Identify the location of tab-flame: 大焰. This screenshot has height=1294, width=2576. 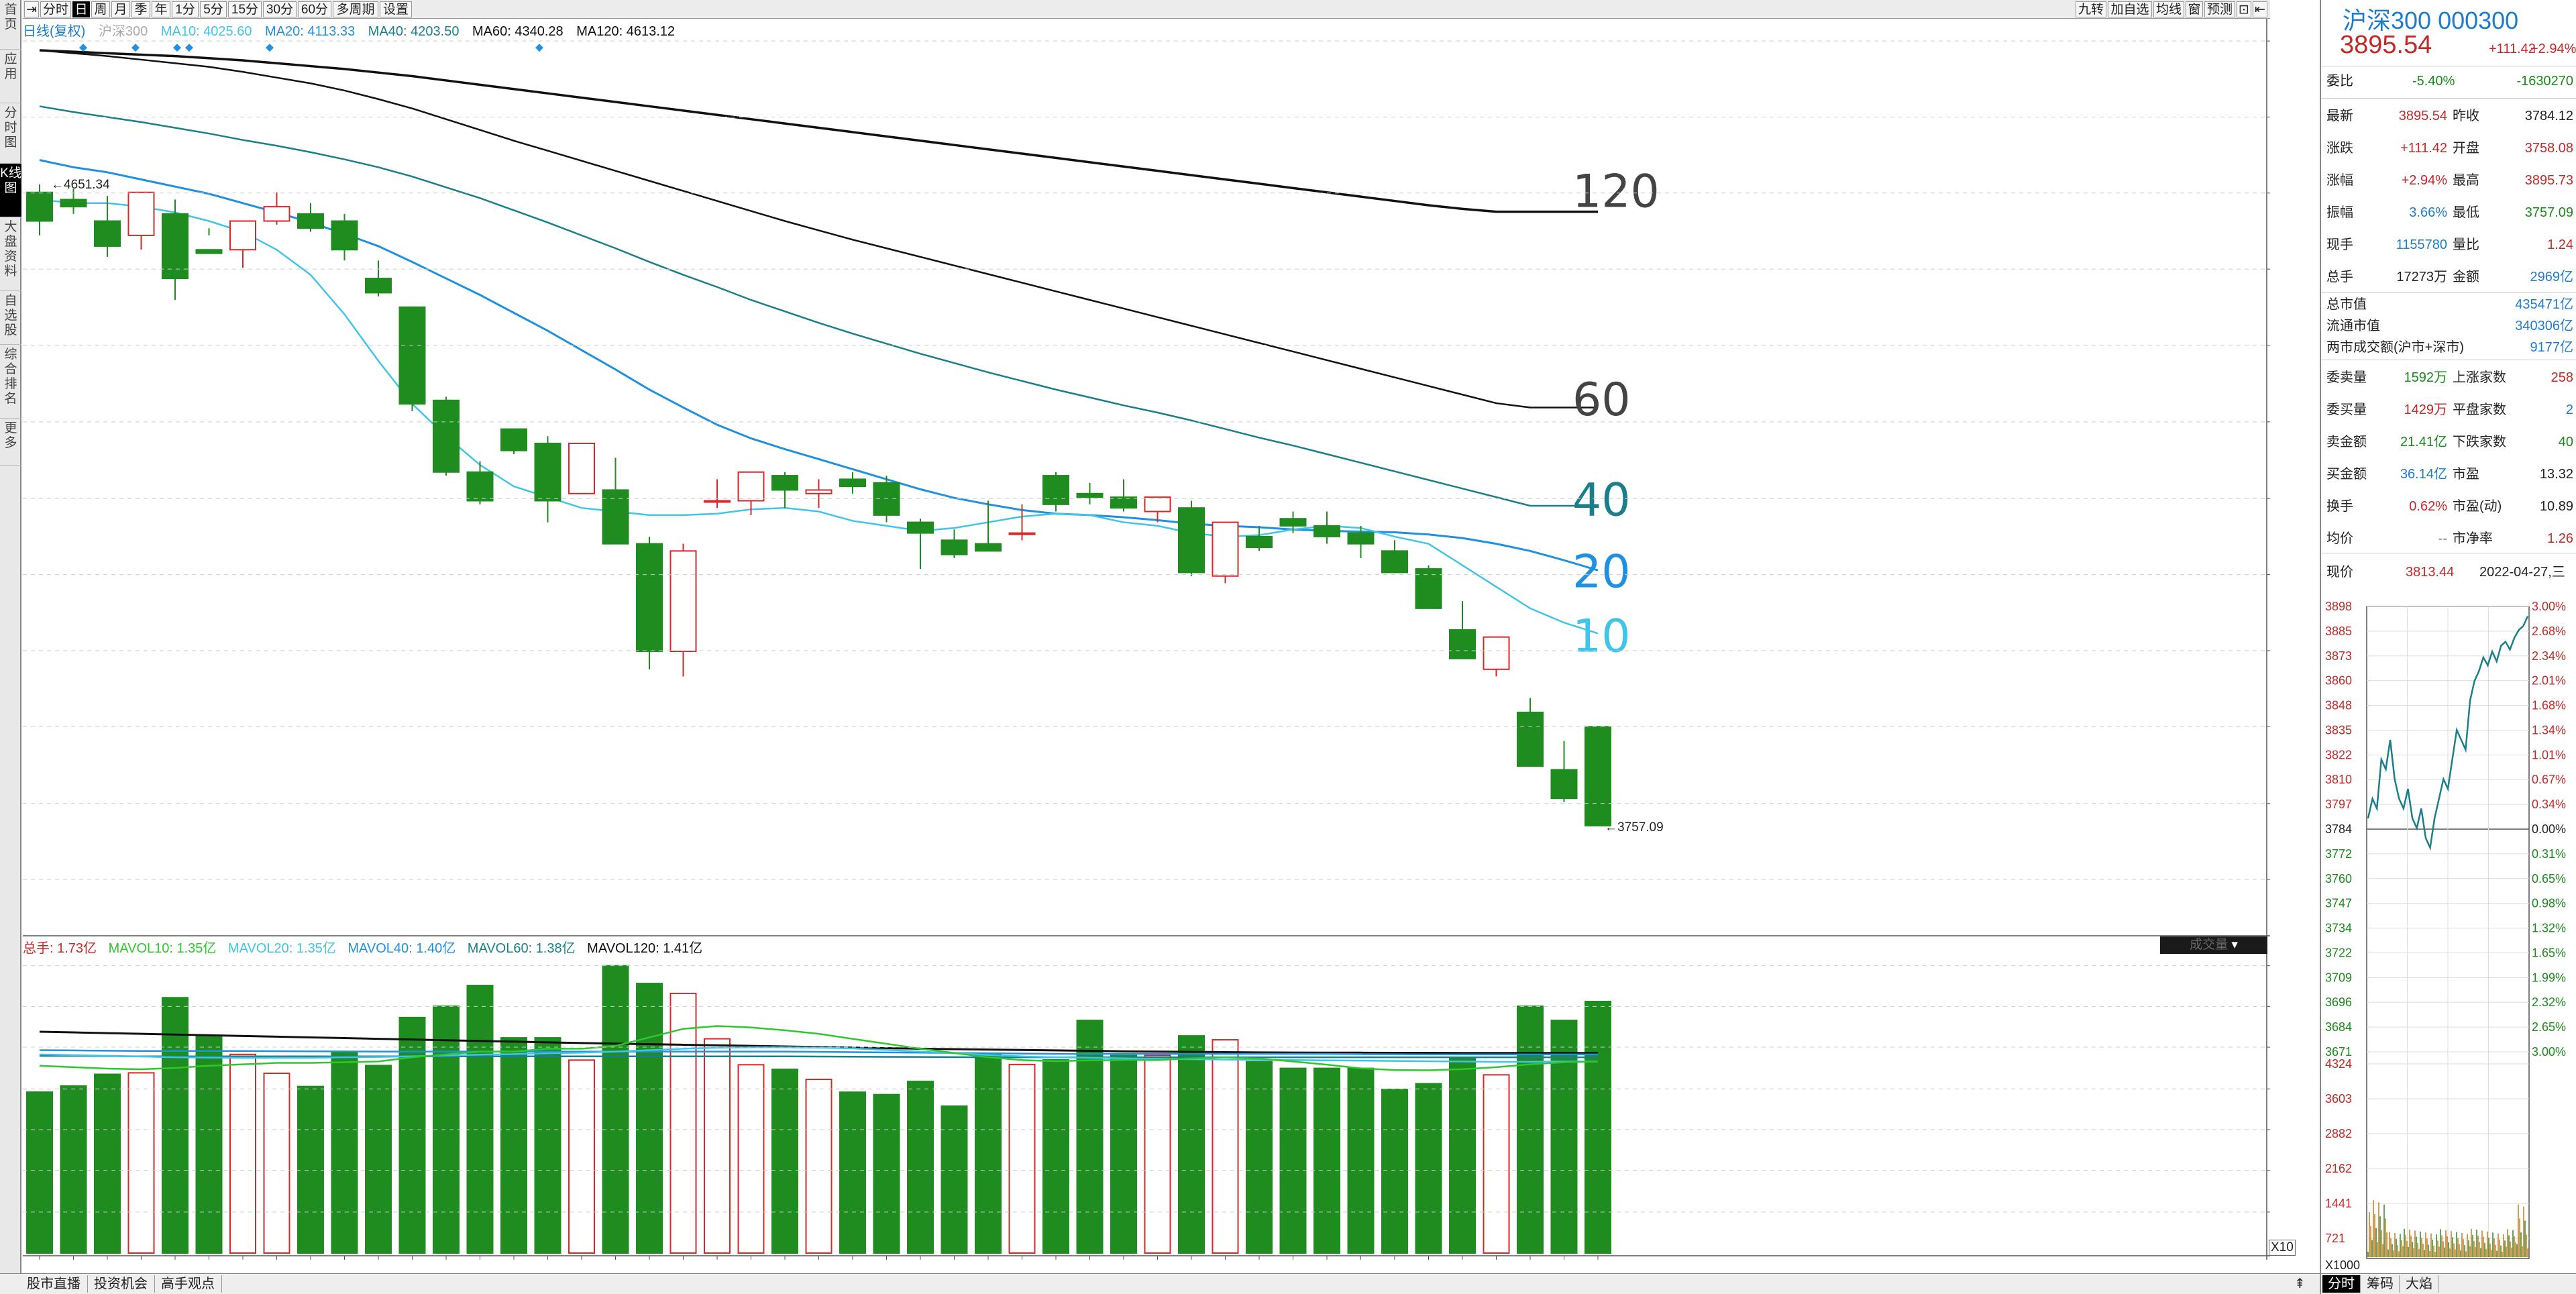
(2419, 1284).